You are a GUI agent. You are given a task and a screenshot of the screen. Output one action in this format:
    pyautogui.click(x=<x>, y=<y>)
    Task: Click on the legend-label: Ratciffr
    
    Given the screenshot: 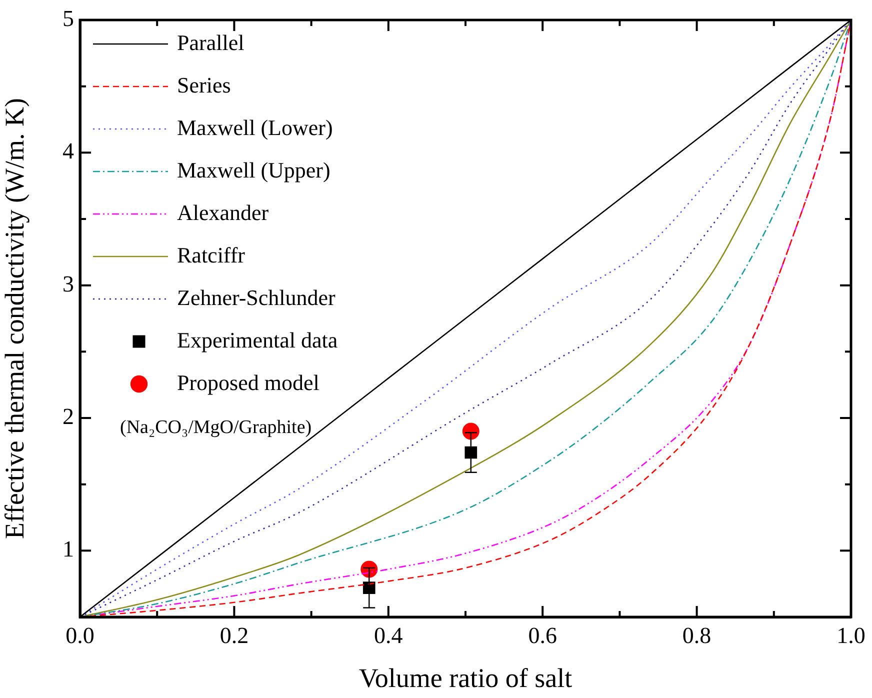 What is the action you would take?
    pyautogui.click(x=211, y=255)
    